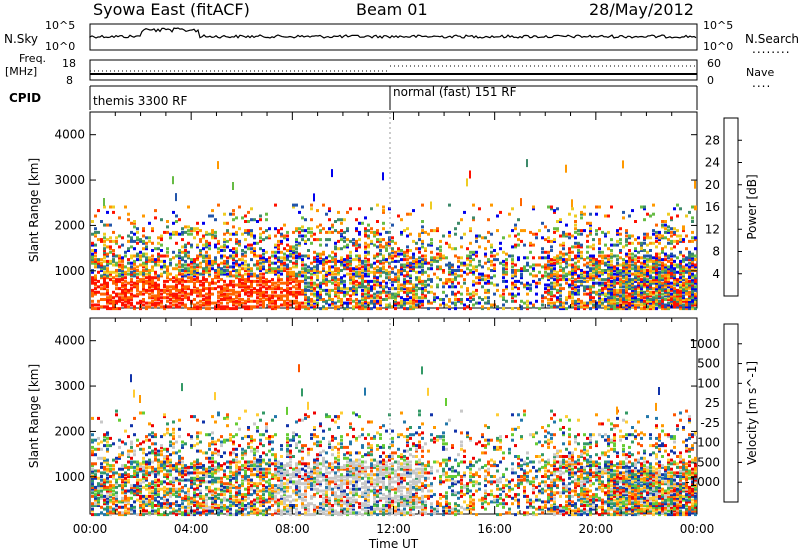 The height and width of the screenshot is (554, 800). Describe the element at coordinates (191, 529) in the screenshot. I see `xtick-label-1: 04:00` at that location.